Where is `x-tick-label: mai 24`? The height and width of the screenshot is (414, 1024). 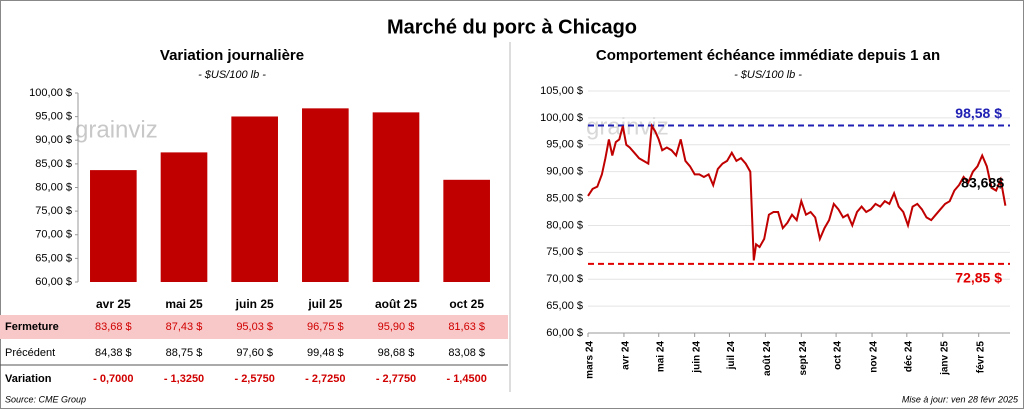 x-tick-label: mai 24 is located at coordinates (660, 357).